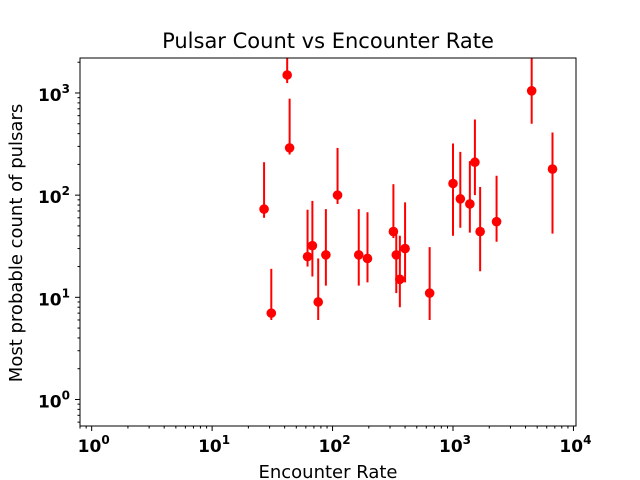 The image size is (640, 480). I want to click on y-axis-ticks: 100 101 102 103, so click(59, 242).